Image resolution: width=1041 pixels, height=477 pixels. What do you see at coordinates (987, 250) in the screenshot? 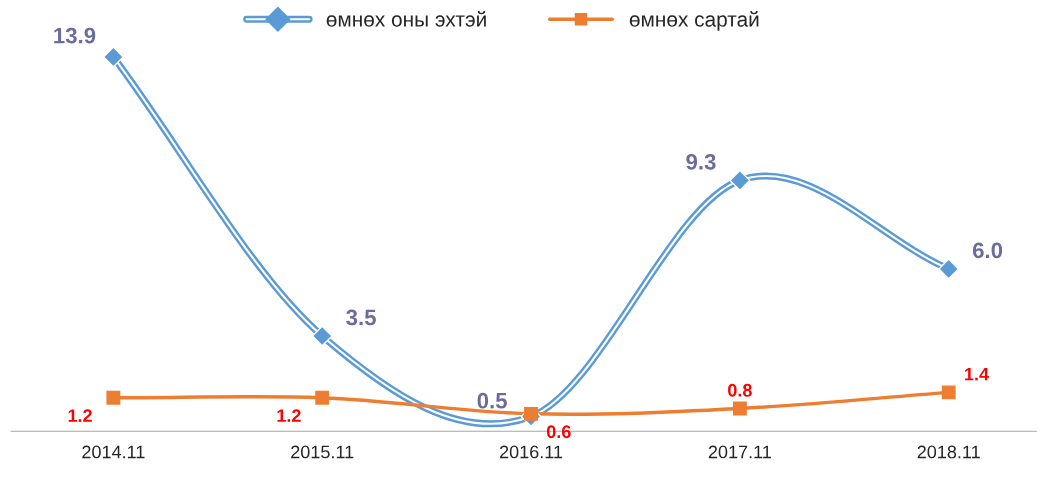
I see `data-label: 6.0` at bounding box center [987, 250].